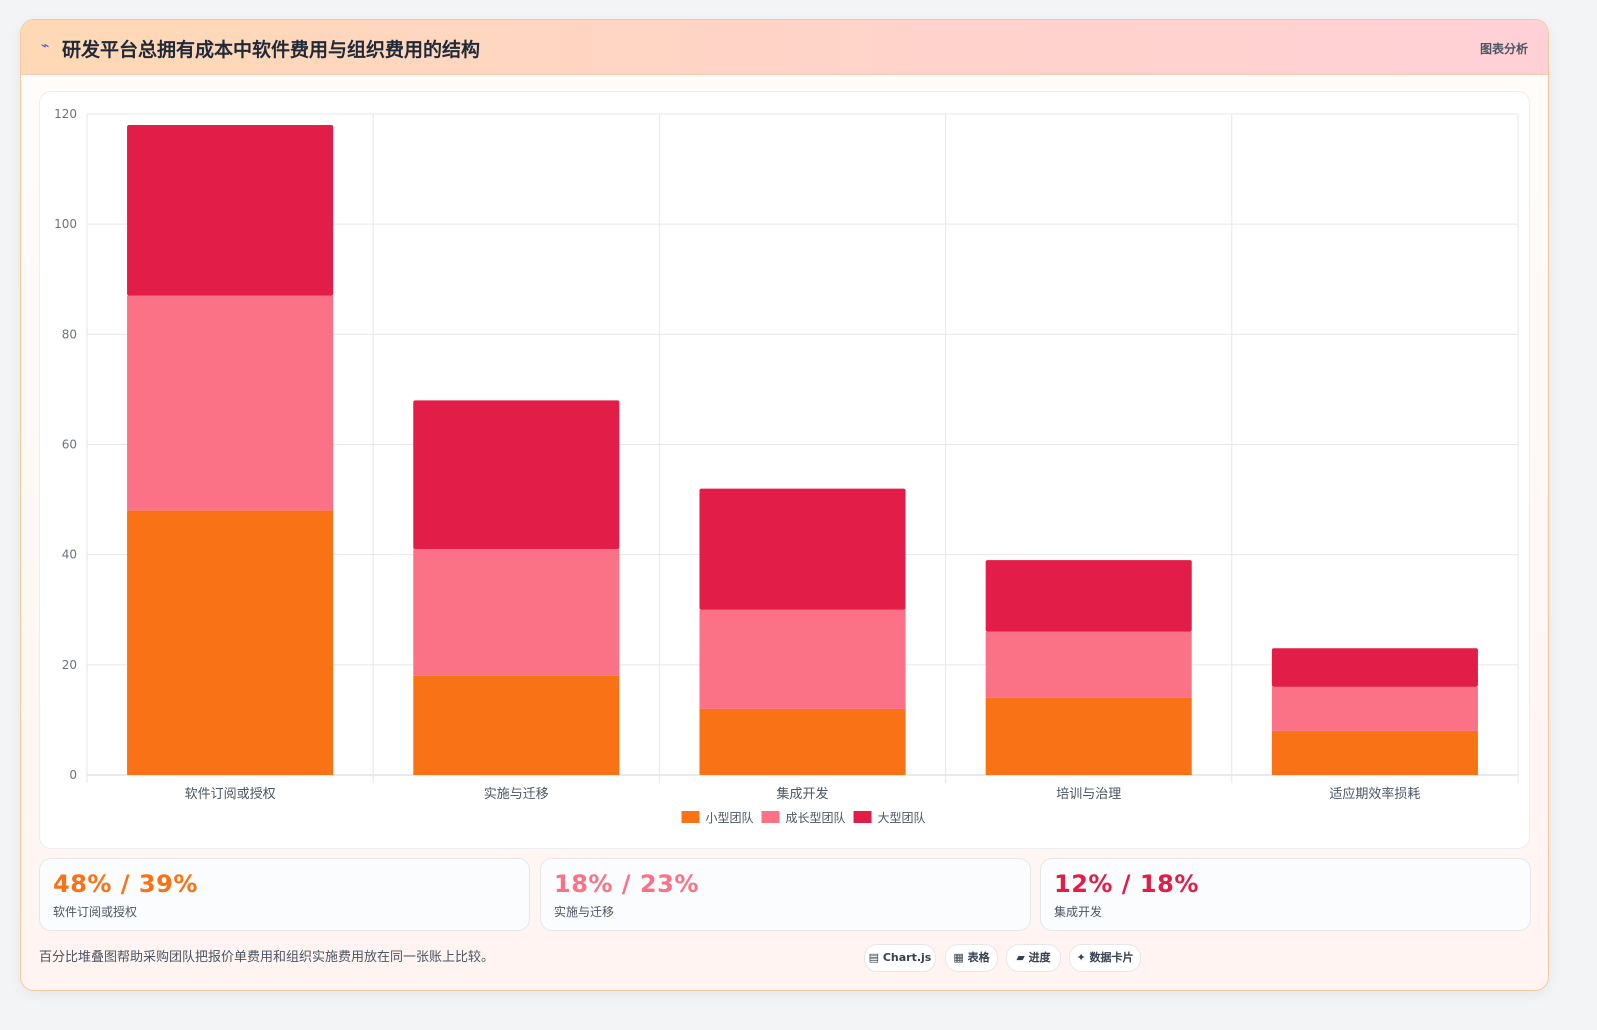 The width and height of the screenshot is (1597, 1030). I want to click on x-tick-label: 适应期效率损耗, so click(1374, 794).